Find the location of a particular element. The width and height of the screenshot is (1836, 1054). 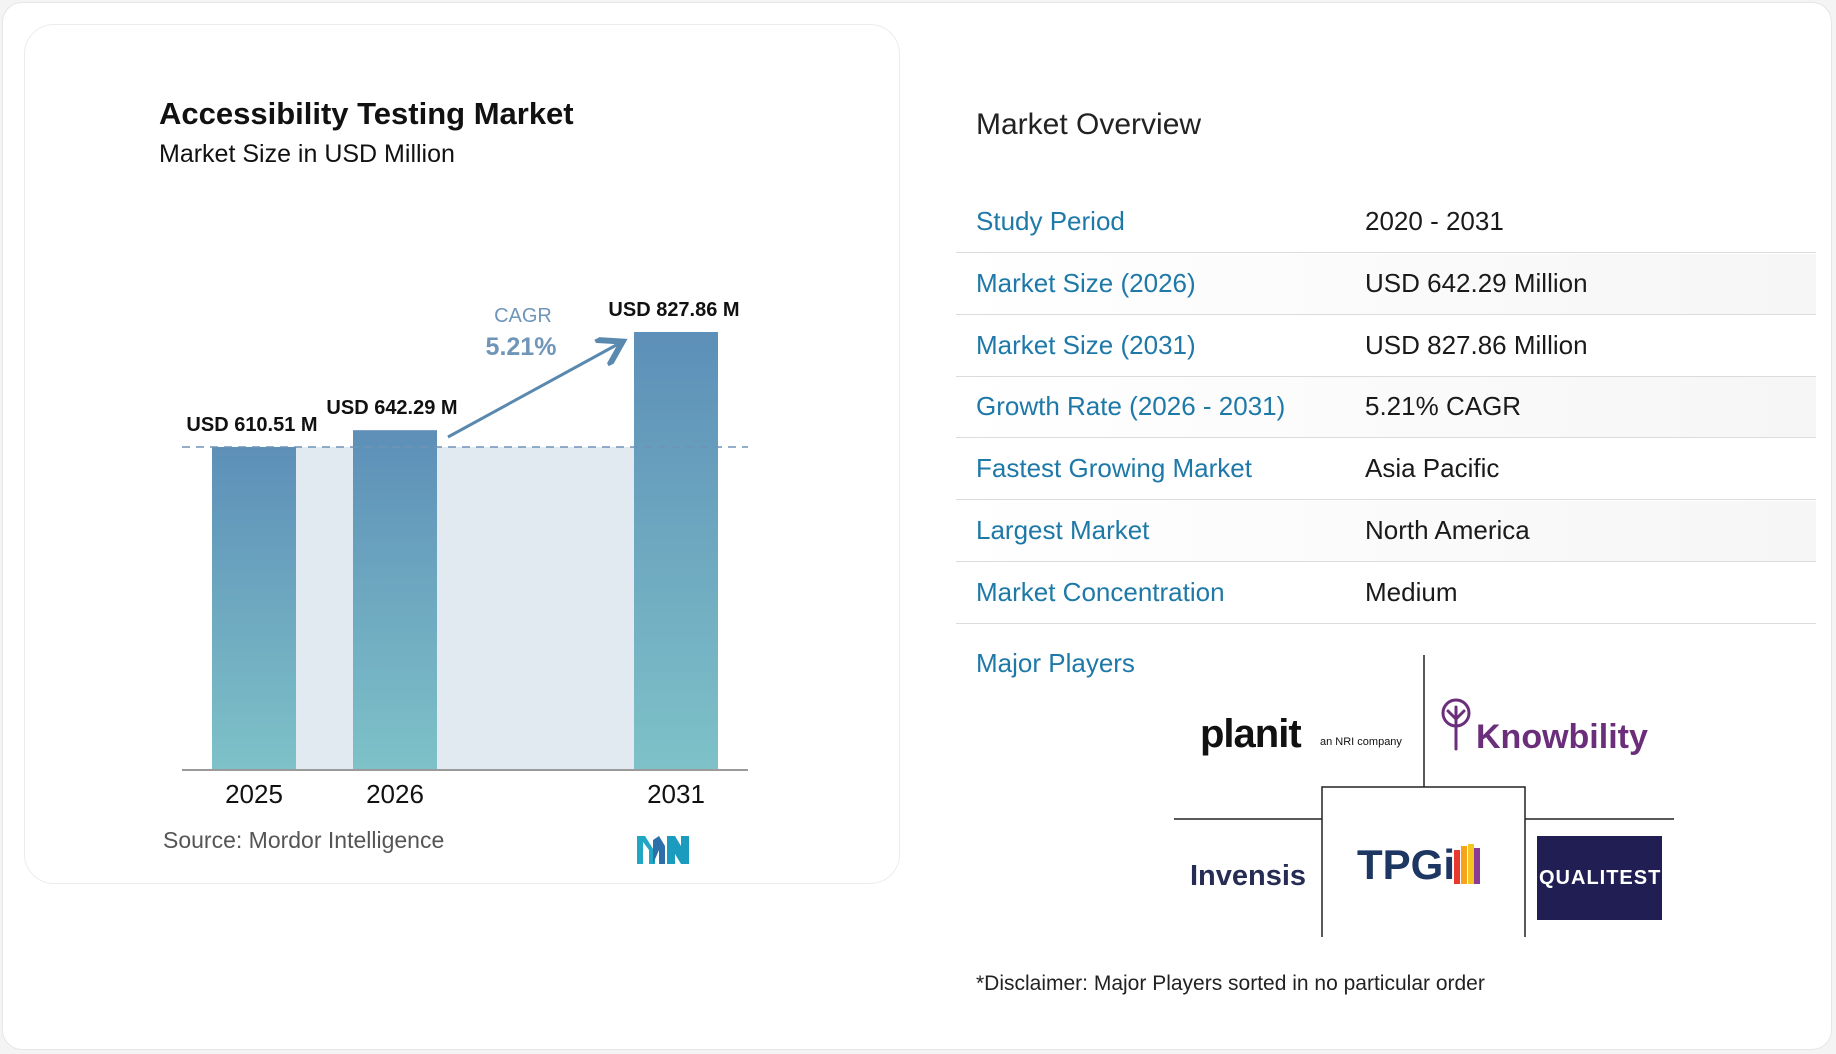

overview-row: Largest Market North America is located at coordinates (1386, 531).